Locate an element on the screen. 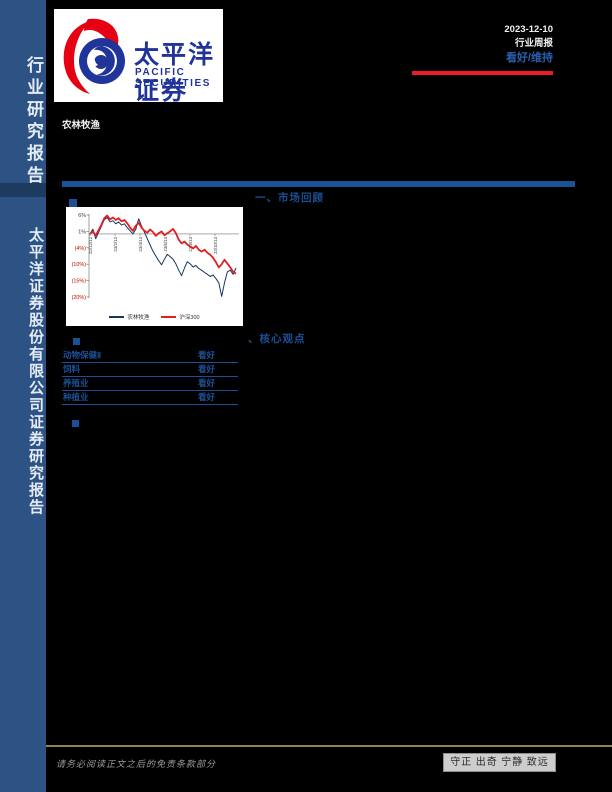  chart-legend: 农林牧渔 沪深300 is located at coordinates (154, 317).